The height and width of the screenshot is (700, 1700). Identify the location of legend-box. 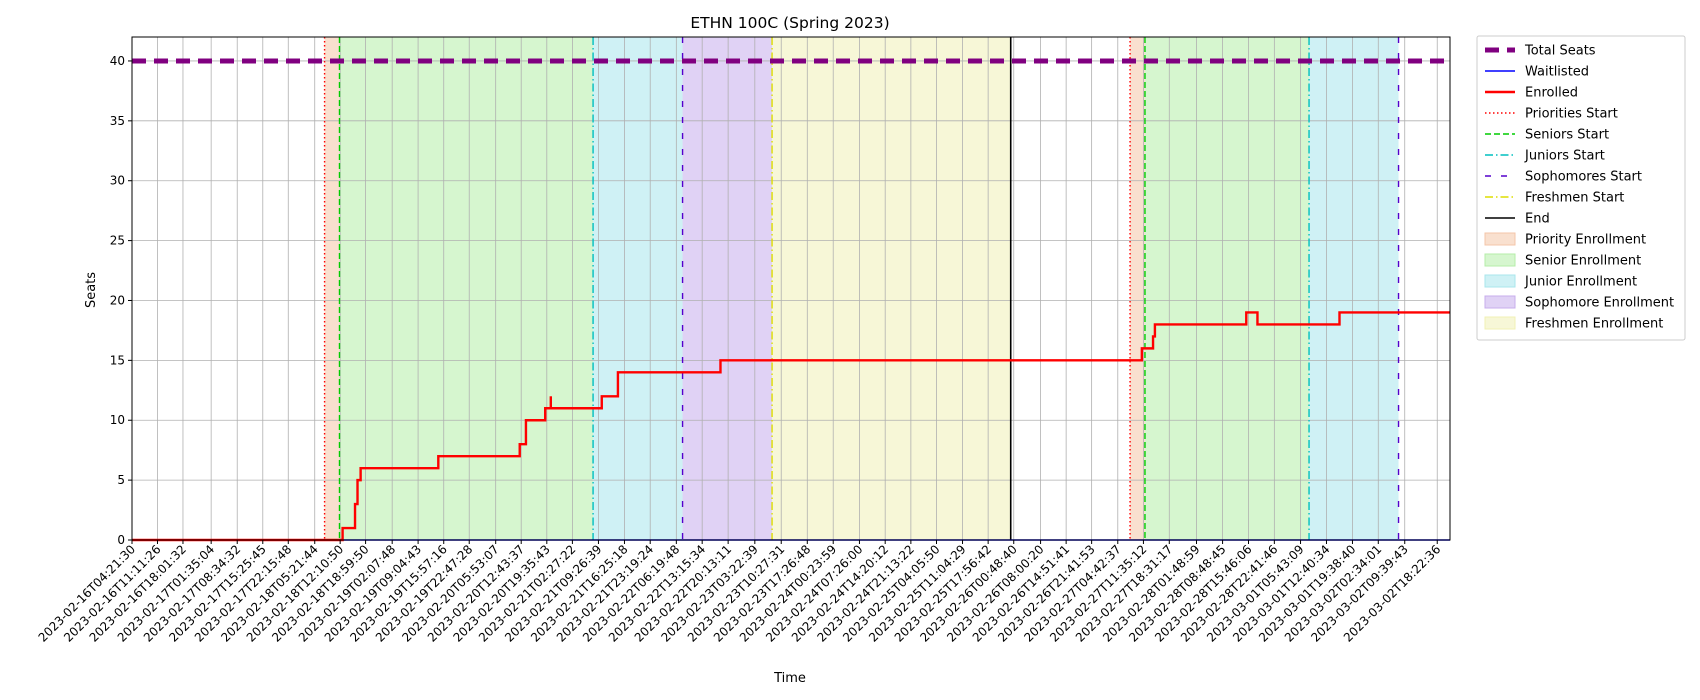
(1581, 188).